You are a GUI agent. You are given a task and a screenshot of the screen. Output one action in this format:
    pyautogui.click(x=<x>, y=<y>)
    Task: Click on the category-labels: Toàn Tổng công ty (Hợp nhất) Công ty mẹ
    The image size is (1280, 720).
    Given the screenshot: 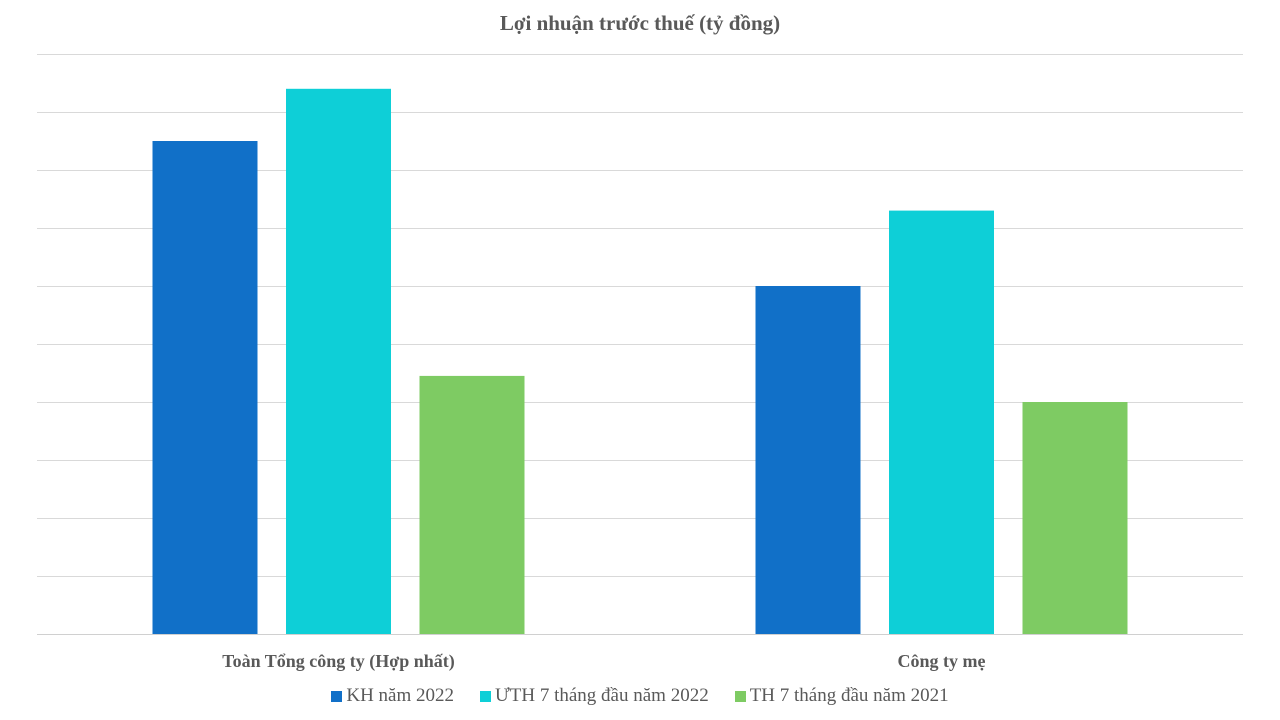 What is the action you would take?
    pyautogui.click(x=603, y=661)
    